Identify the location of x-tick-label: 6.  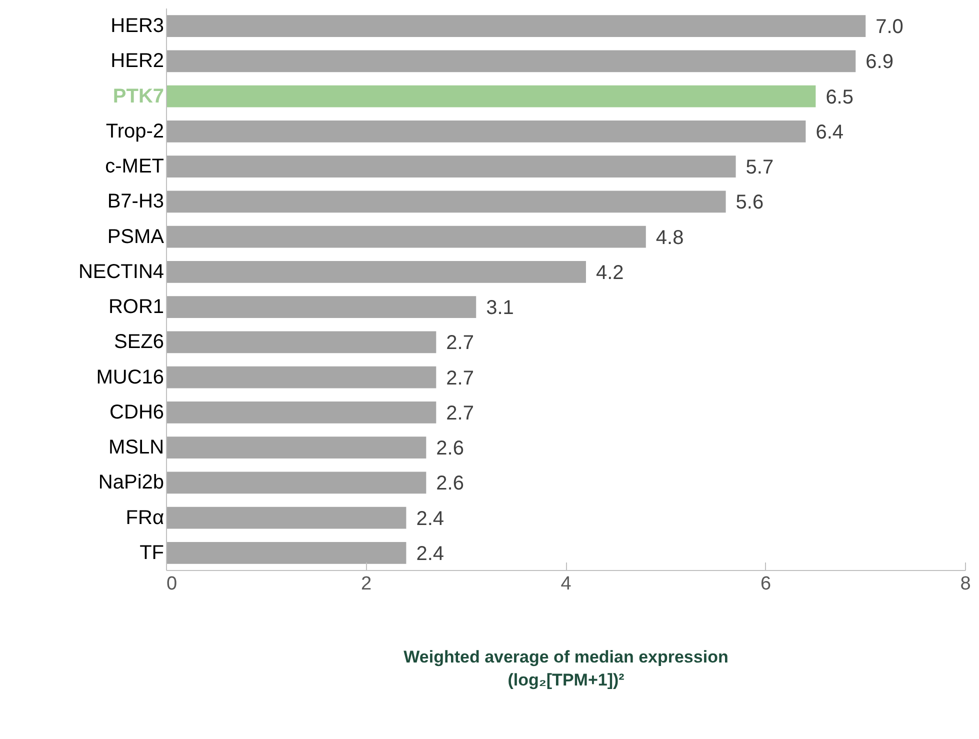
(766, 584).